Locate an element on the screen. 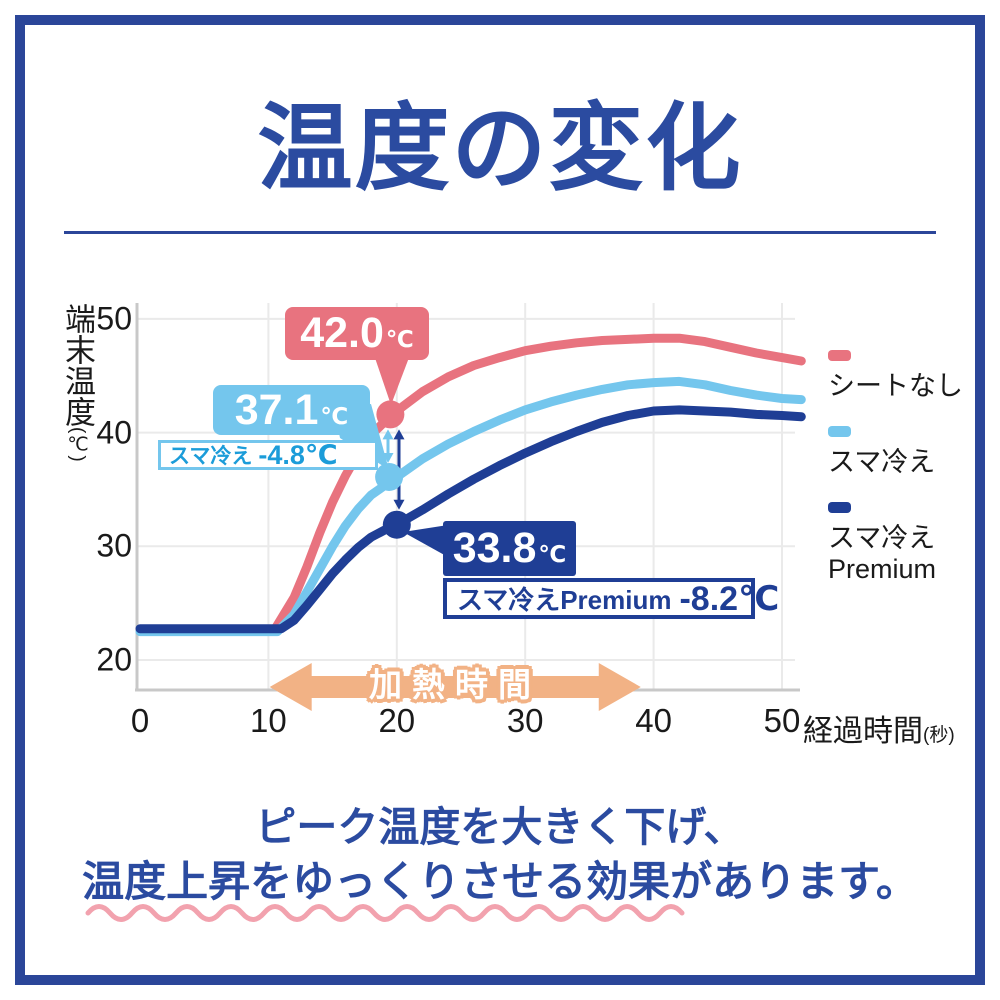  x-tick-label-40: 40 is located at coordinates (653, 720).